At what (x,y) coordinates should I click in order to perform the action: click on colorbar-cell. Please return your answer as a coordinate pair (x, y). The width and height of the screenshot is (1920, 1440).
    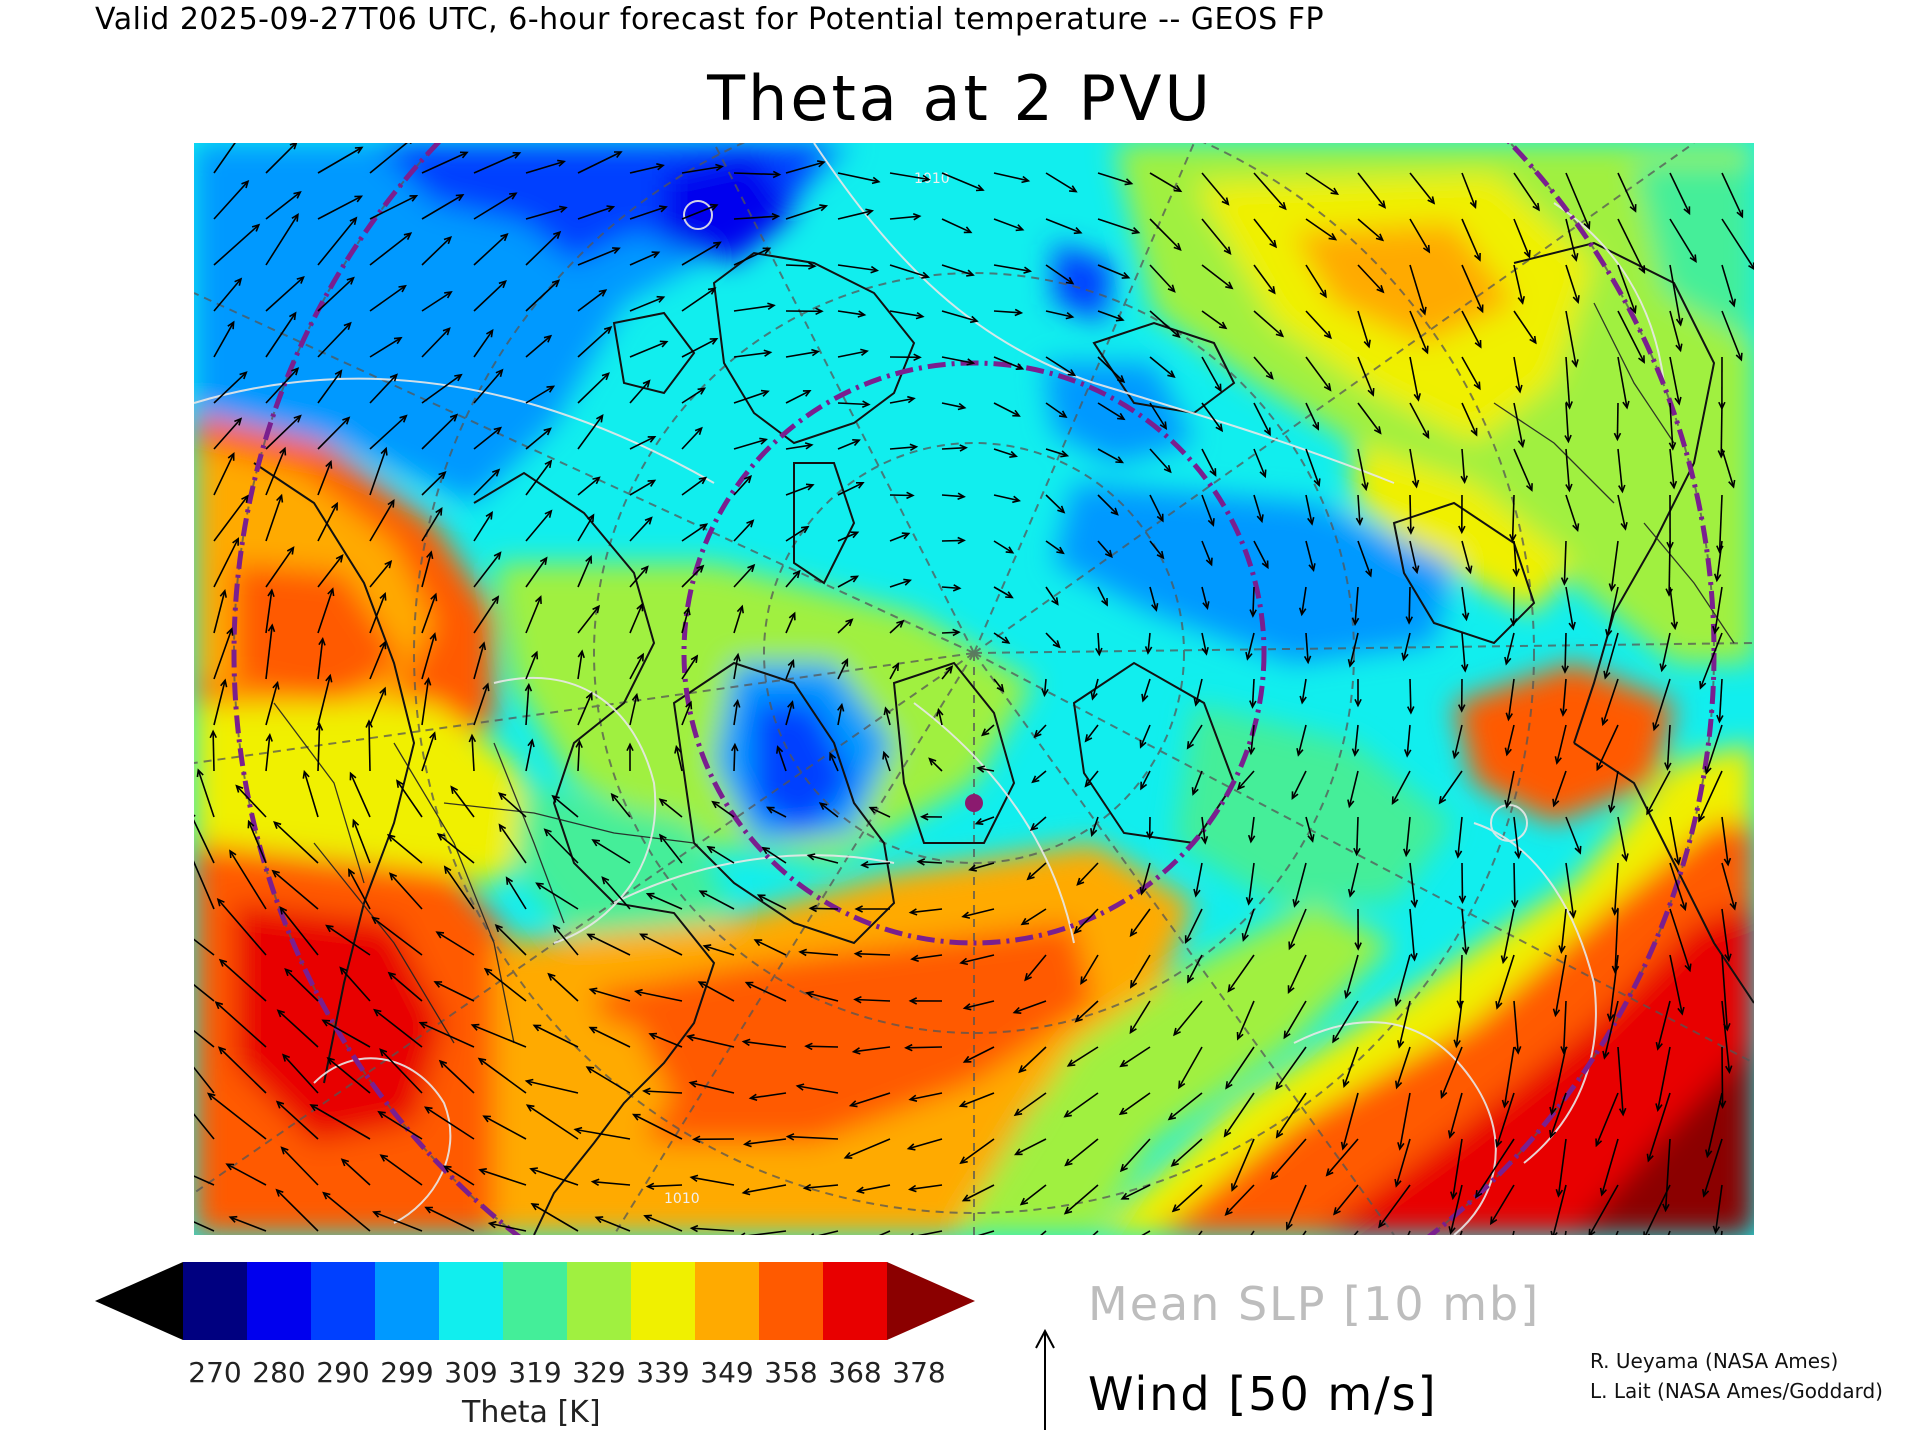
    Looking at the image, I should click on (791, 1301).